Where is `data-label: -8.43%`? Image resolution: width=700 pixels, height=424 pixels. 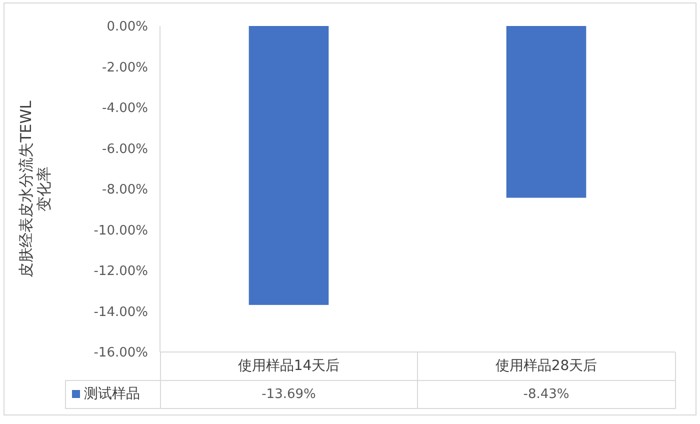
data-label: -8.43% is located at coordinates (546, 394).